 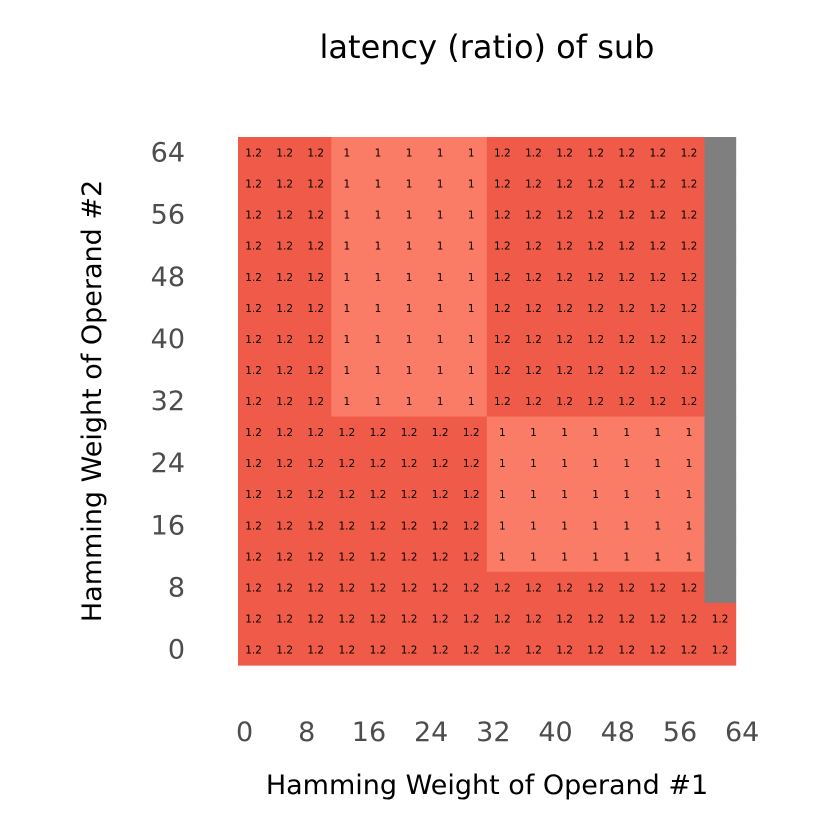 I want to click on x-tick-label: 8, so click(x=306, y=732).